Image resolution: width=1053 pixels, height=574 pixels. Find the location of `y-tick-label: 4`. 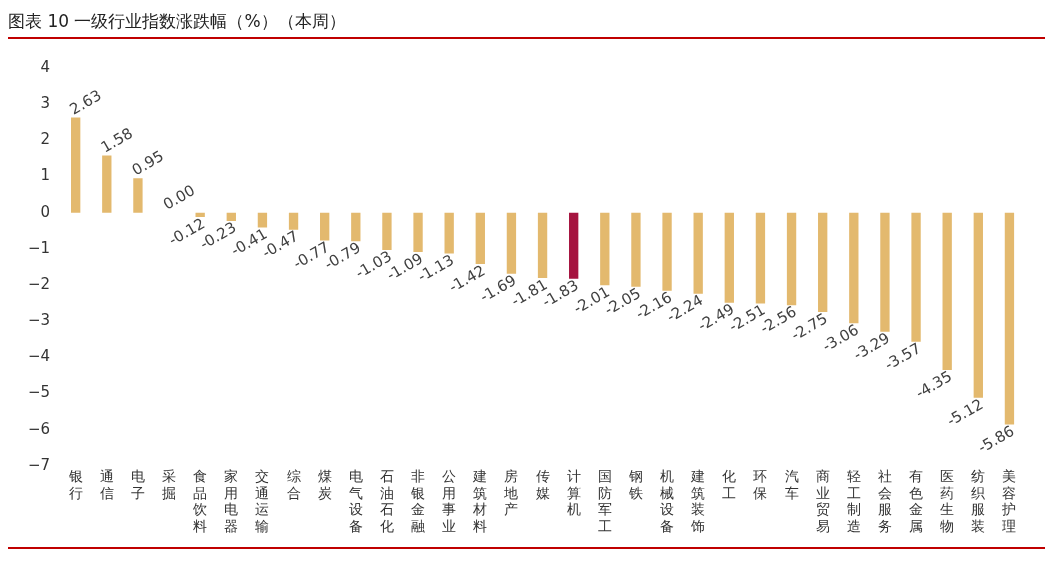

y-tick-label: 4 is located at coordinates (45, 66).